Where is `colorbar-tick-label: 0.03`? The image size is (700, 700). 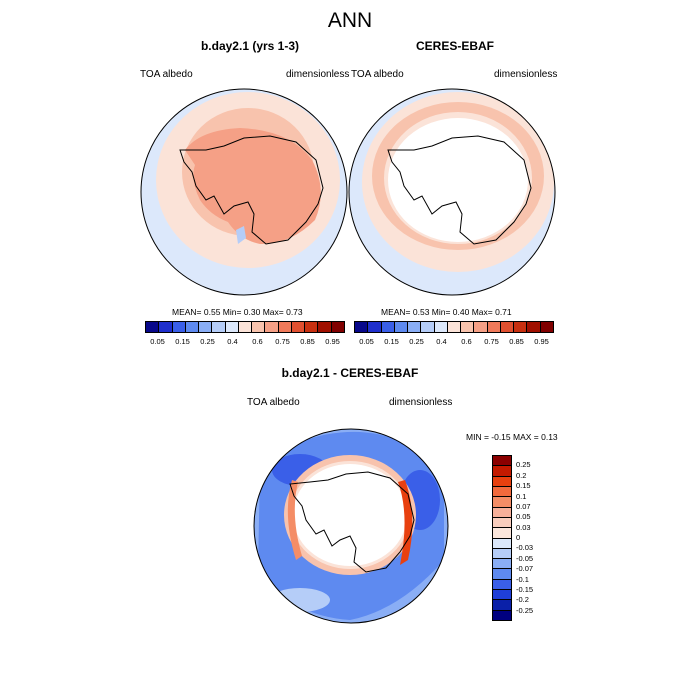 colorbar-tick-label: 0.03 is located at coordinates (523, 527).